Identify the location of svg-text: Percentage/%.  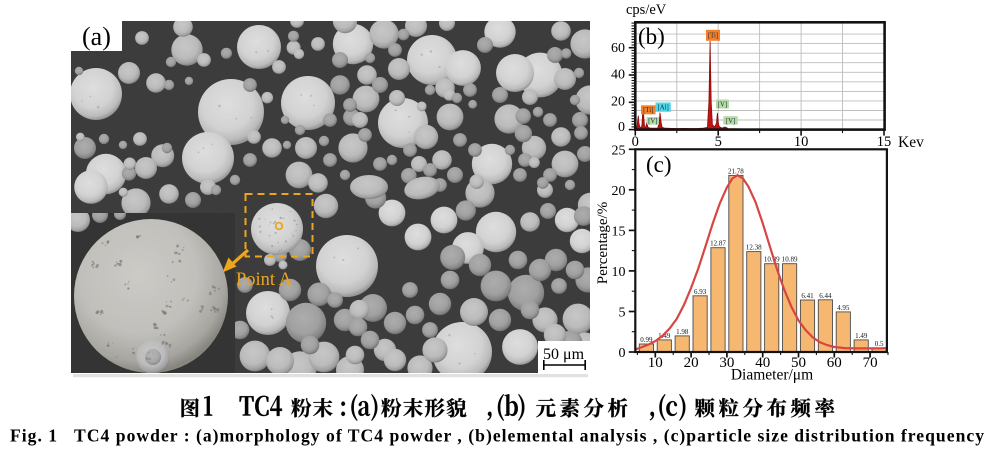
(603, 243).